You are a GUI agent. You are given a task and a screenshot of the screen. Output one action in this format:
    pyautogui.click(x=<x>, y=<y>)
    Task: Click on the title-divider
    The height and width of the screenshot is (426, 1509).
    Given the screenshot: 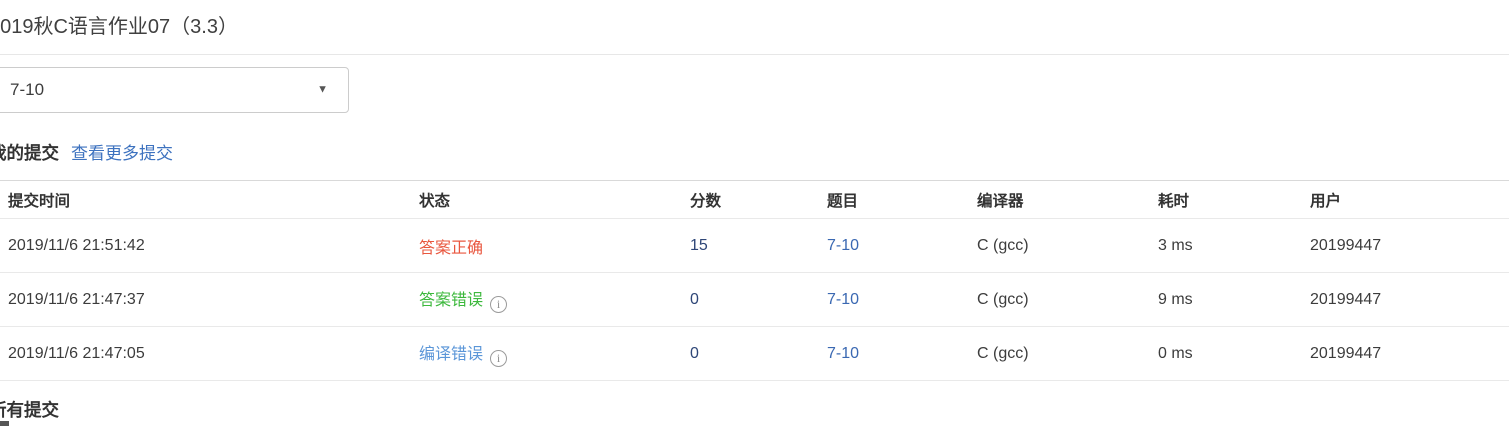 What is the action you would take?
    pyautogui.click(x=754, y=54)
    